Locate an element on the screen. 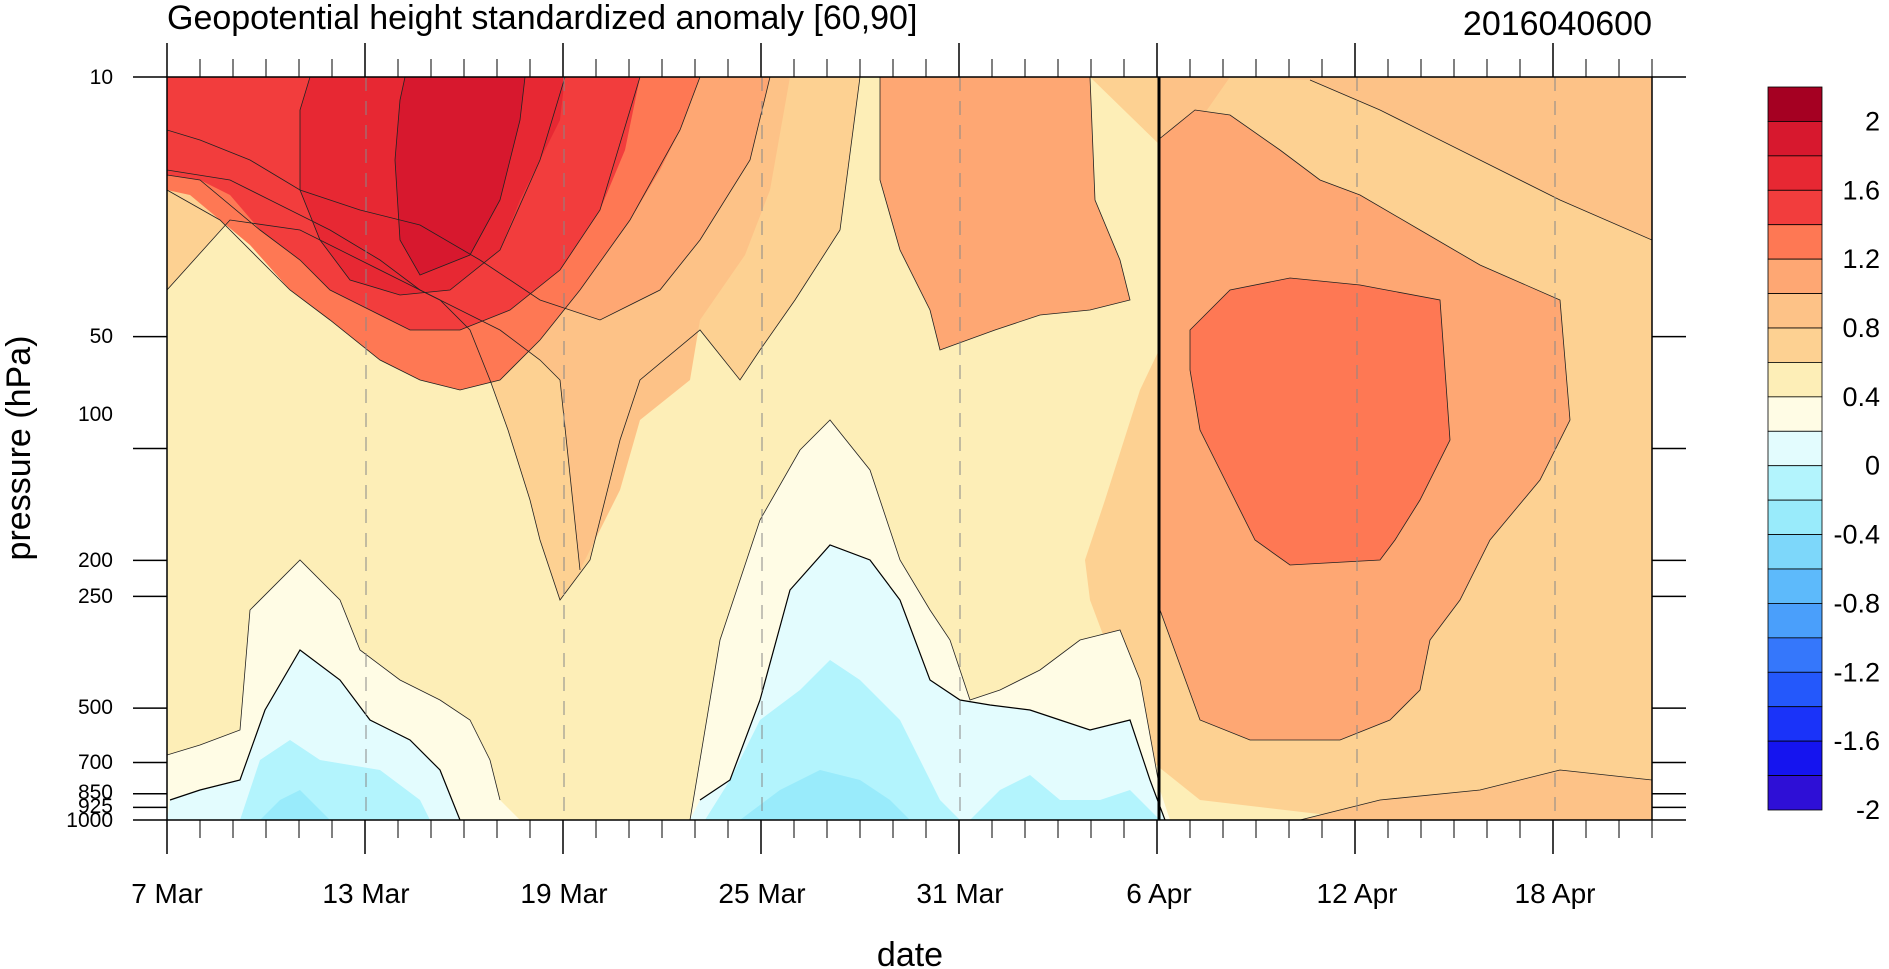  x-tick-label: 7 Mar is located at coordinates (167, 893).